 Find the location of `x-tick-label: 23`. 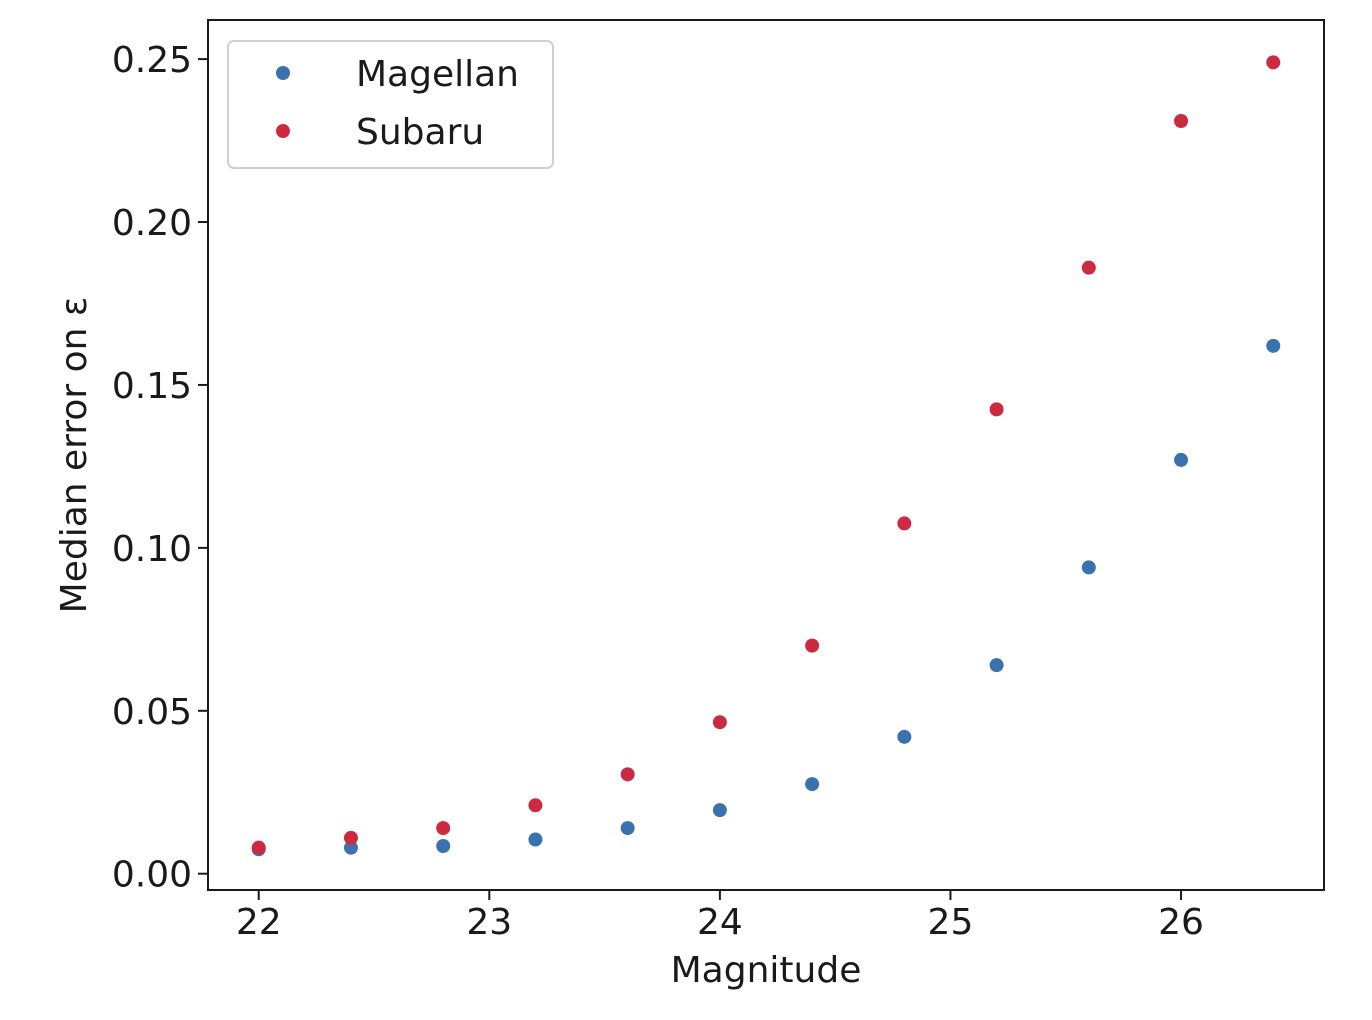

x-tick-label: 23 is located at coordinates (489, 922).